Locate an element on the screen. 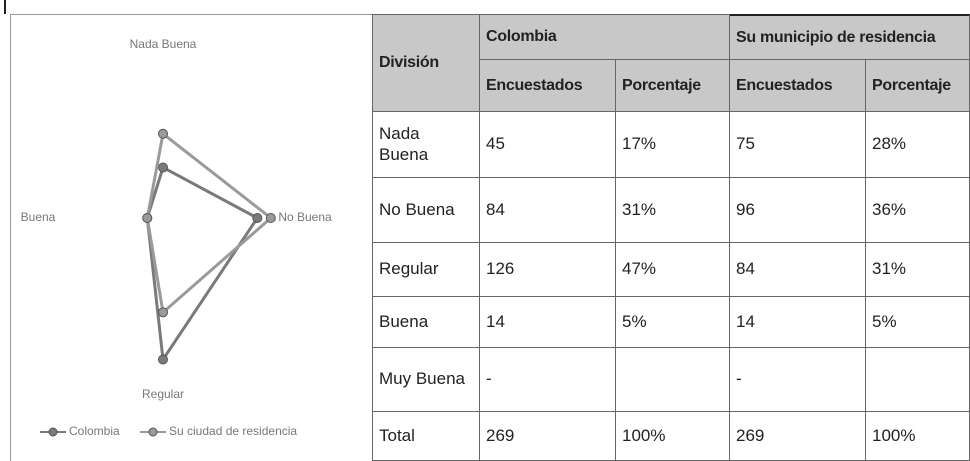  table-cell: 28% is located at coordinates (918, 145).